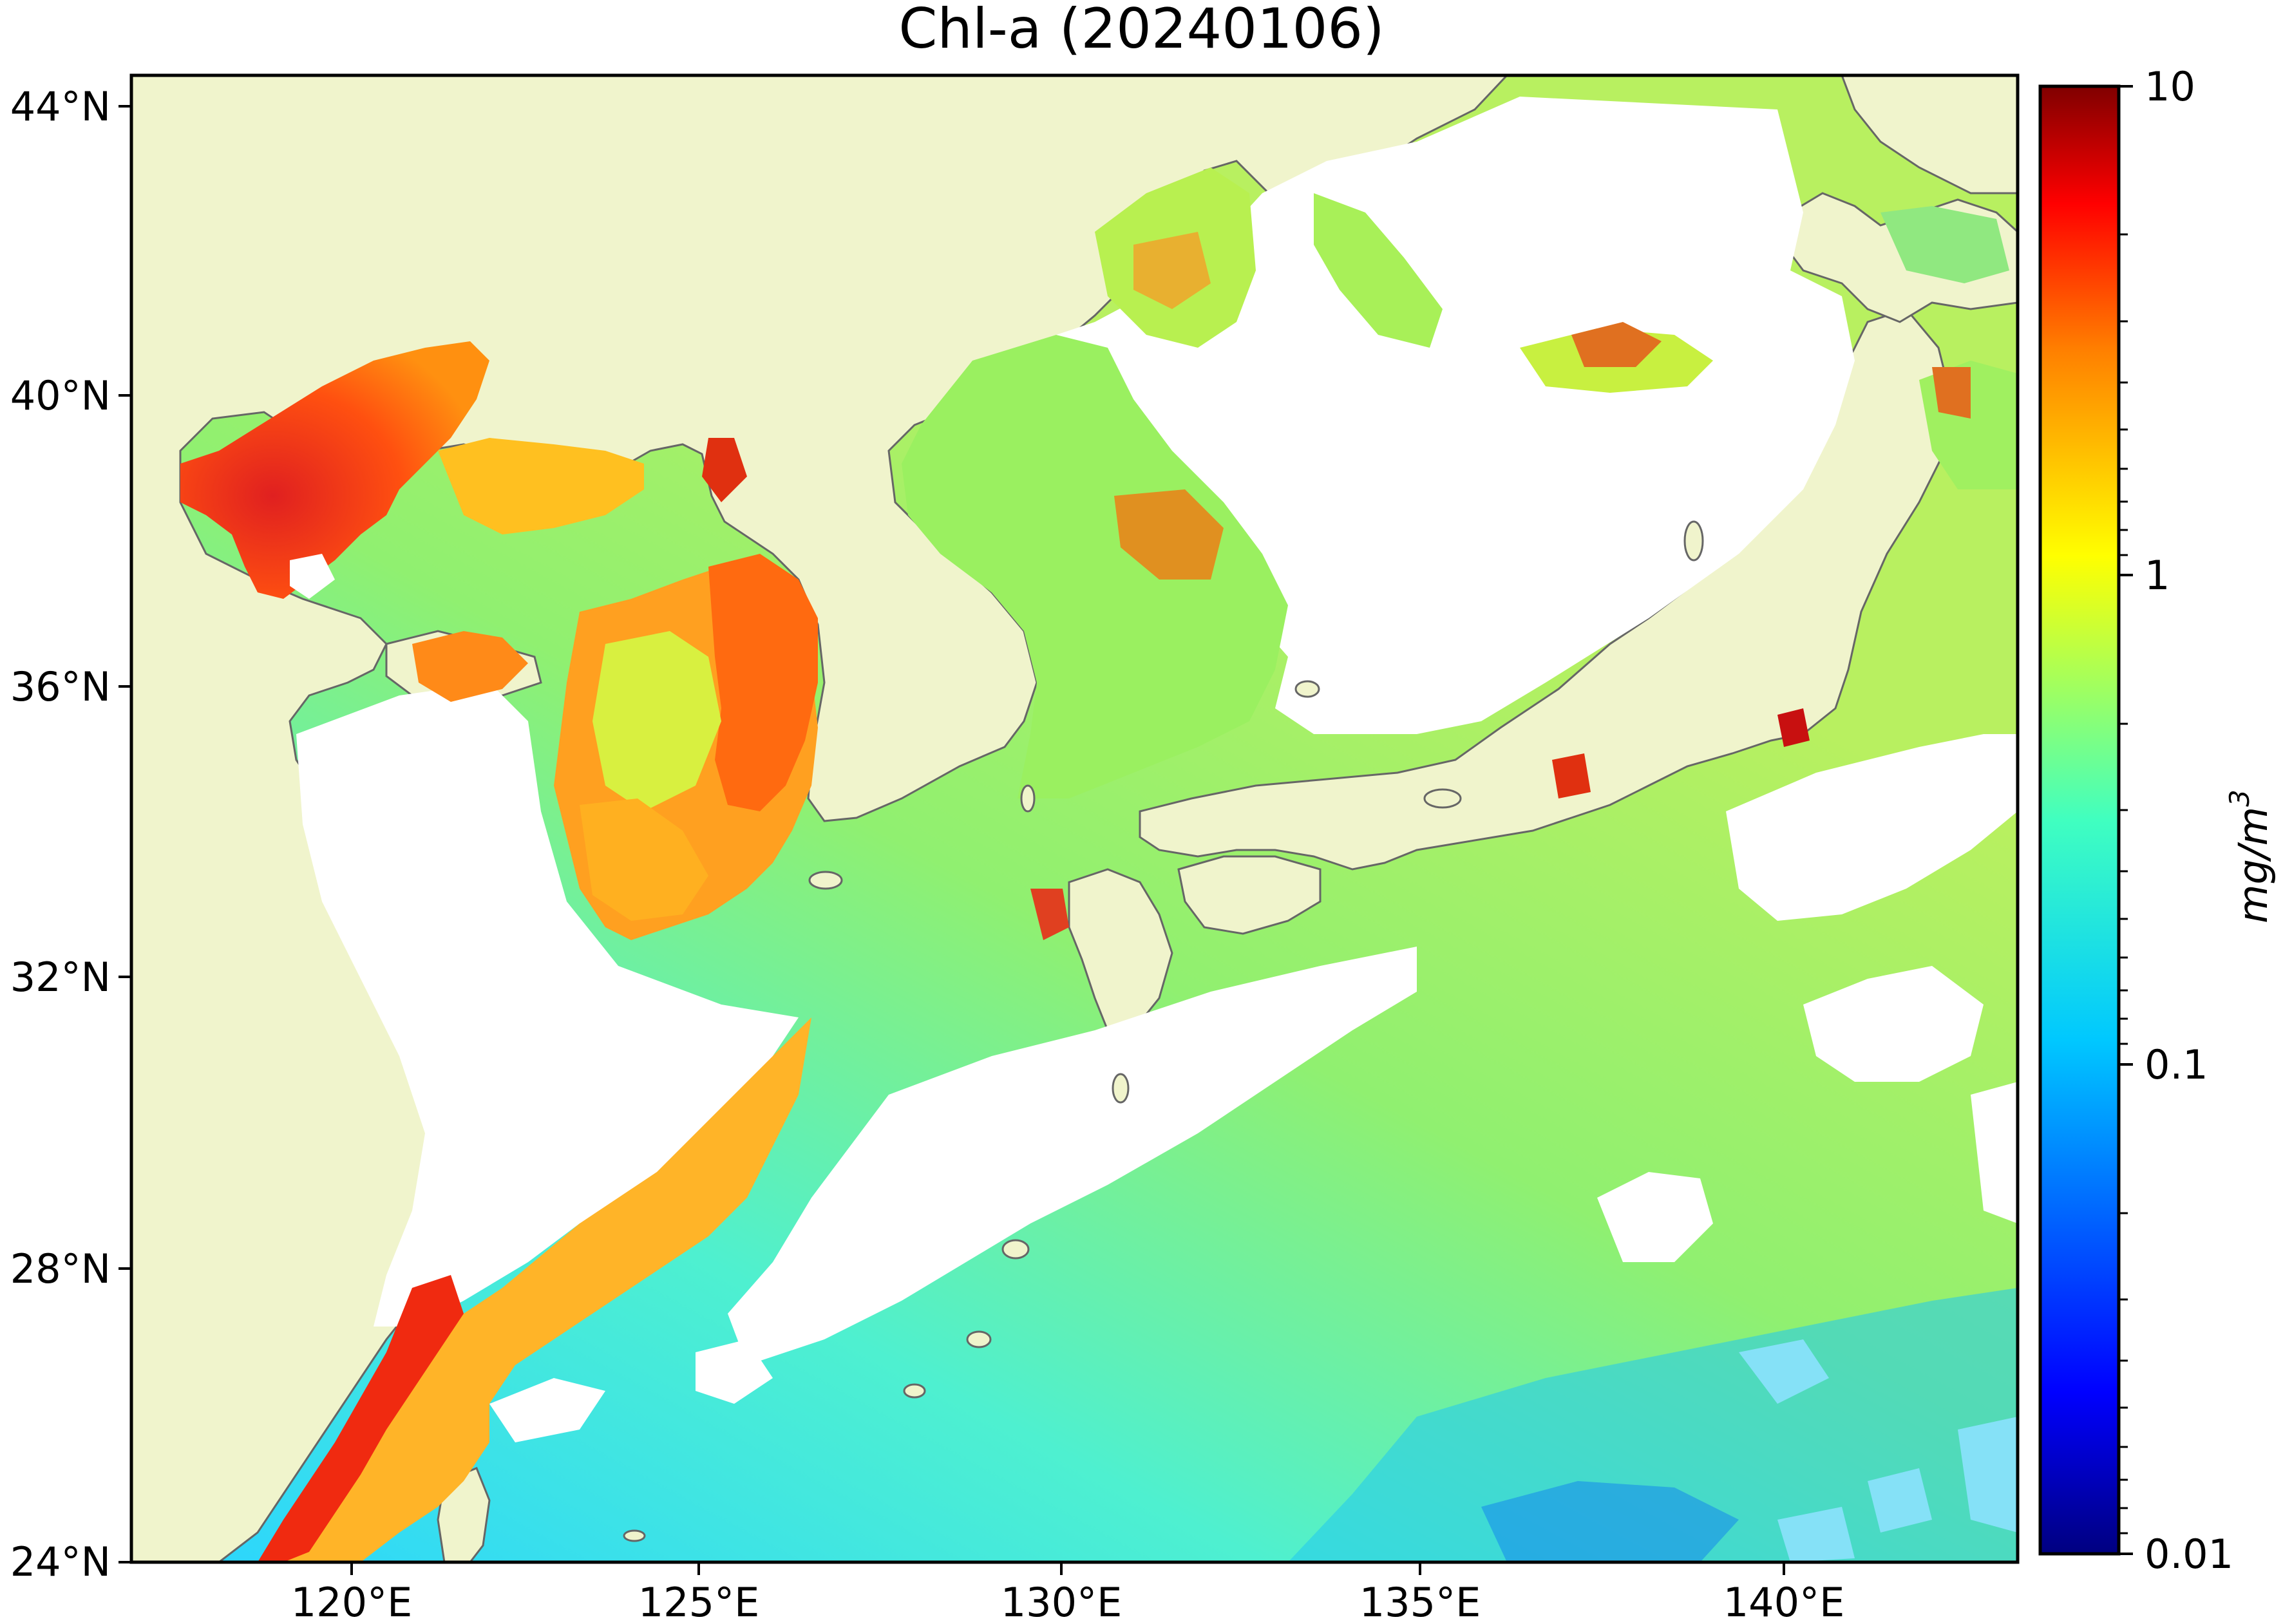 This screenshot has width=2283, height=1624. Describe the element at coordinates (1571, 776) in the screenshot. I see `ise-bay-bloom` at that location.